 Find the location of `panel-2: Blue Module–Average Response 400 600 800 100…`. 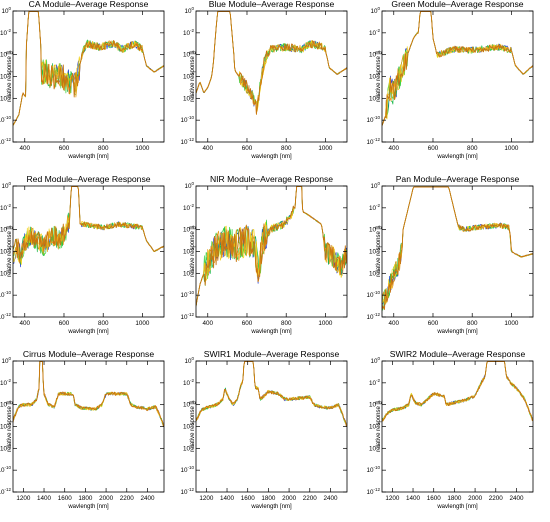

panel-2: Blue Module–Average Response 400 600 800 100… is located at coordinates (264, 80).